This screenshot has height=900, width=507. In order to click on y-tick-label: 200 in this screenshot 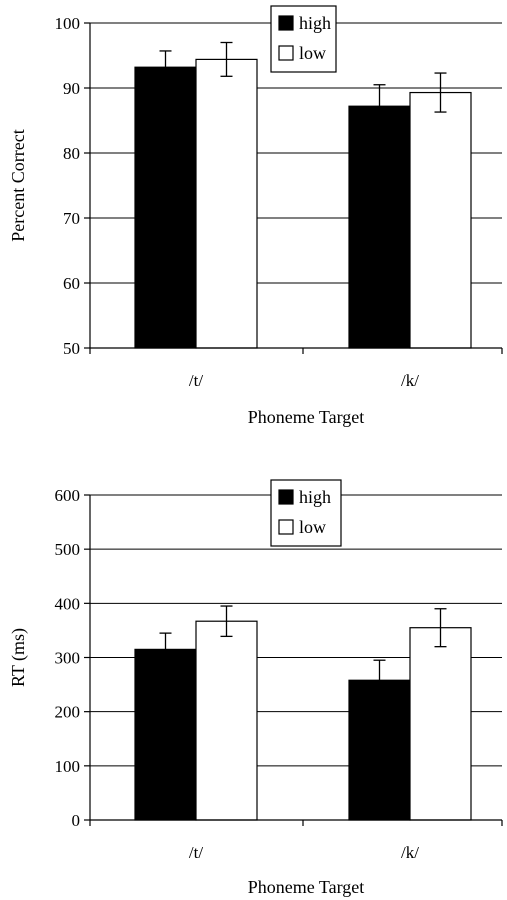, I will do `click(68, 712)`.